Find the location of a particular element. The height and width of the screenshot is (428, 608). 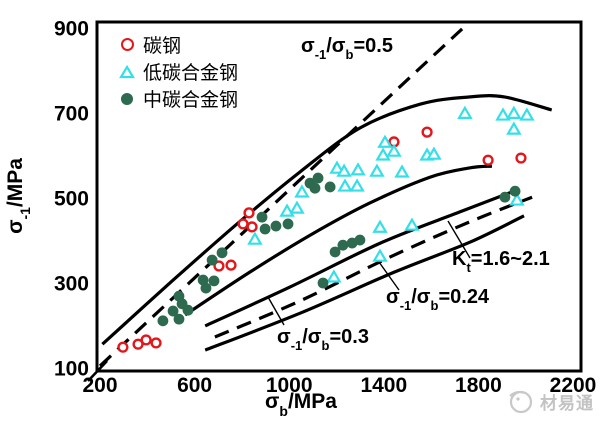

x-tick-label: 200 is located at coordinates (99, 385).